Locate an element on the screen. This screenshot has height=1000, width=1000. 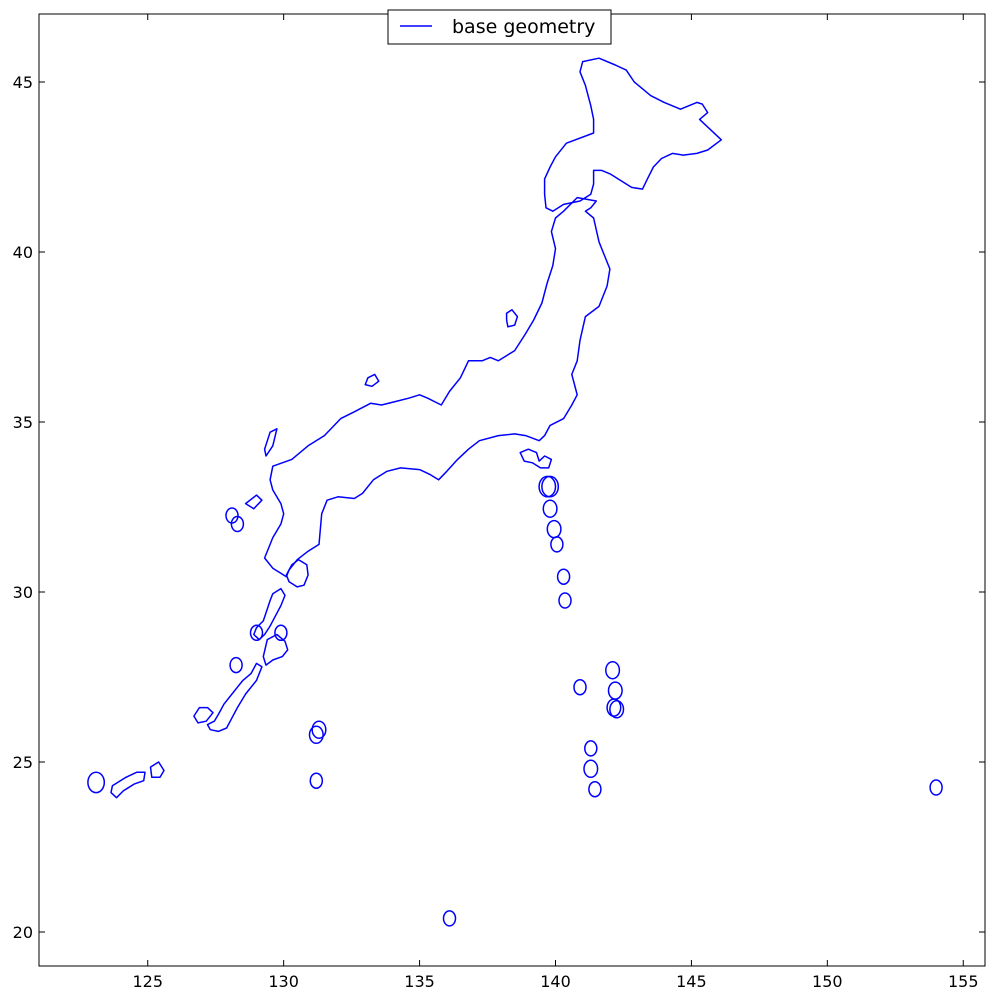
geometry-hokkaido is located at coordinates (633, 134).